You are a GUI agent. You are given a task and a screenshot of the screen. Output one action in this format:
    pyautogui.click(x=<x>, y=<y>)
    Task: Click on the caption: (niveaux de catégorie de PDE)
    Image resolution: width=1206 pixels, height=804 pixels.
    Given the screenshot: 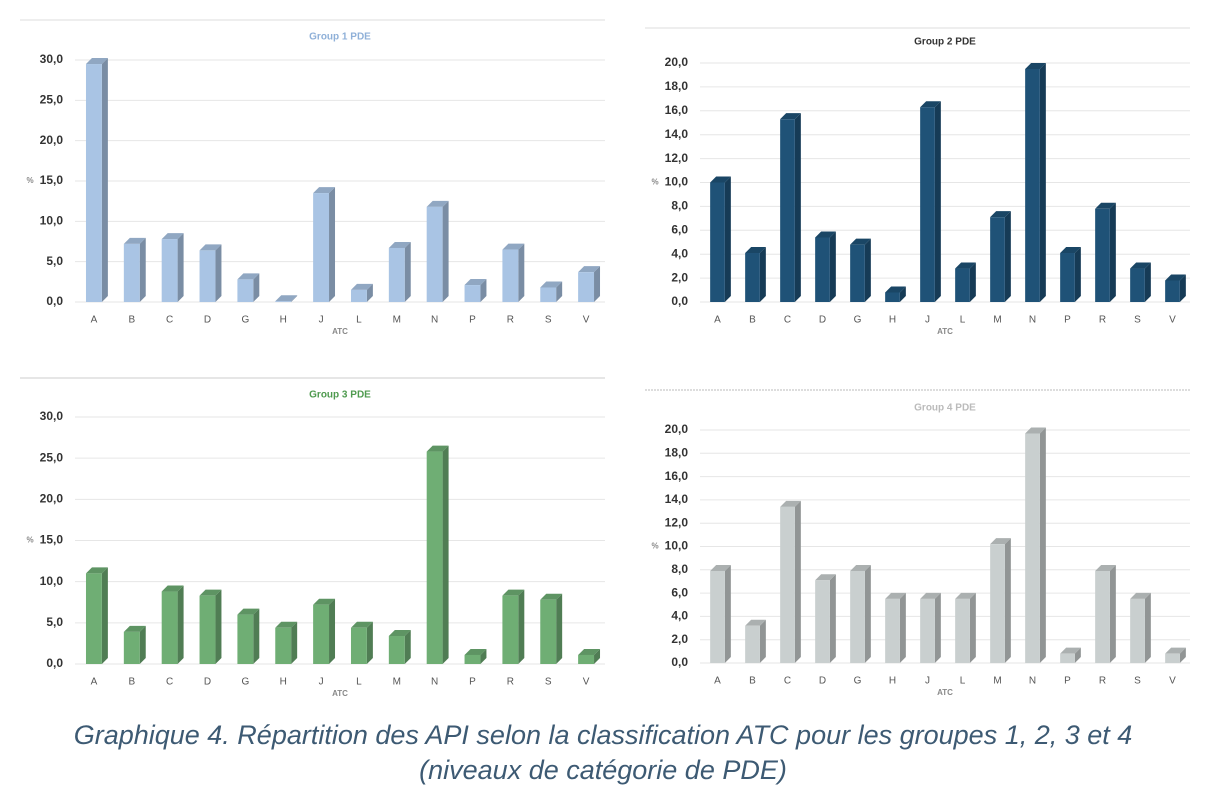 What is the action you would take?
    pyautogui.click(x=603, y=770)
    